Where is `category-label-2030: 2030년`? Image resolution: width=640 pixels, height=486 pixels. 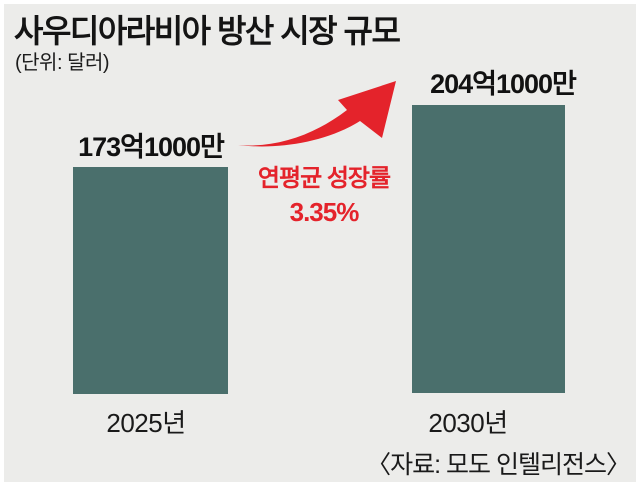
category-label-2030: 2030년 is located at coordinates (468, 423).